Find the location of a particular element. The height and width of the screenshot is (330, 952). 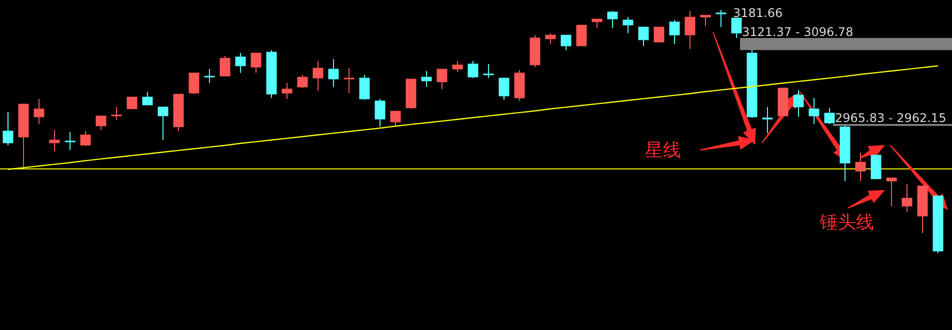

annotation: 3181.66 is located at coordinates (758, 13).